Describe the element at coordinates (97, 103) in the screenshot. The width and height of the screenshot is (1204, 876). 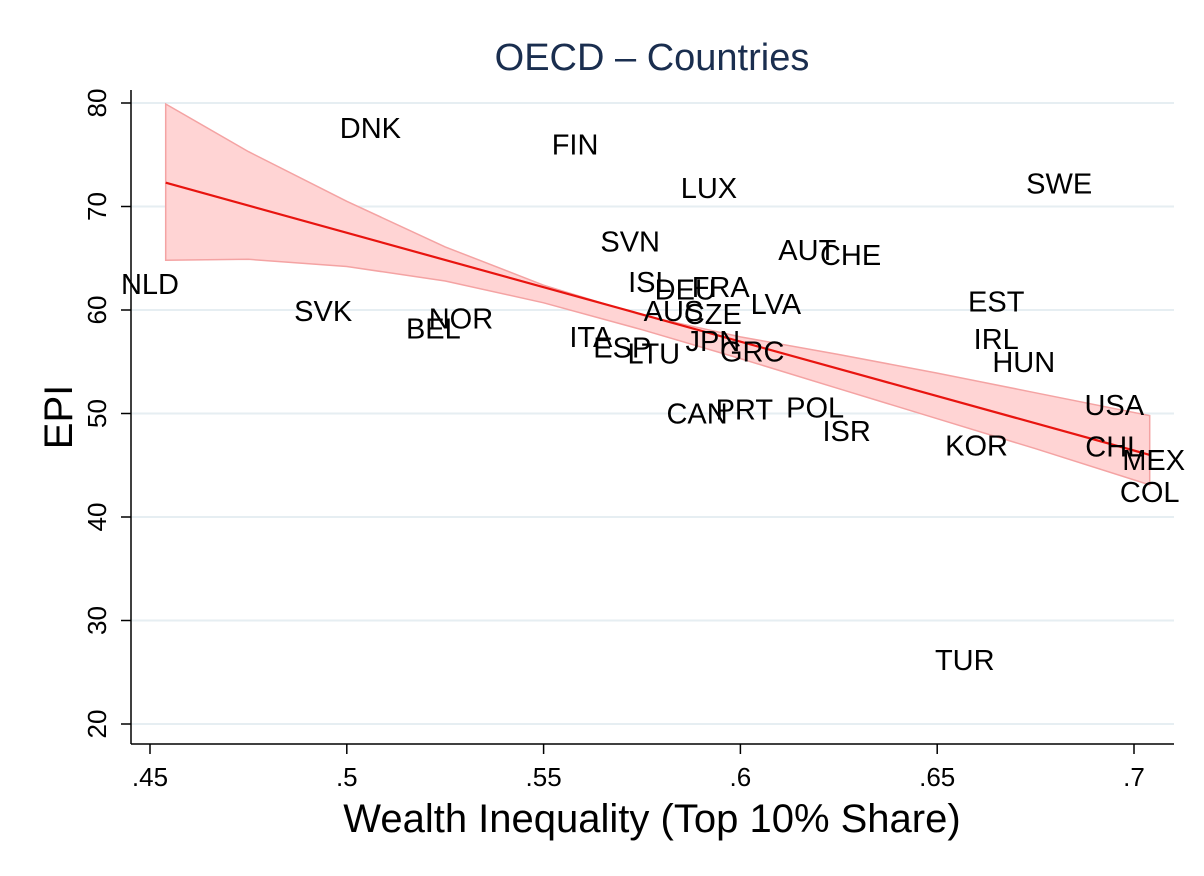
I see `y-tick-label: 80` at that location.